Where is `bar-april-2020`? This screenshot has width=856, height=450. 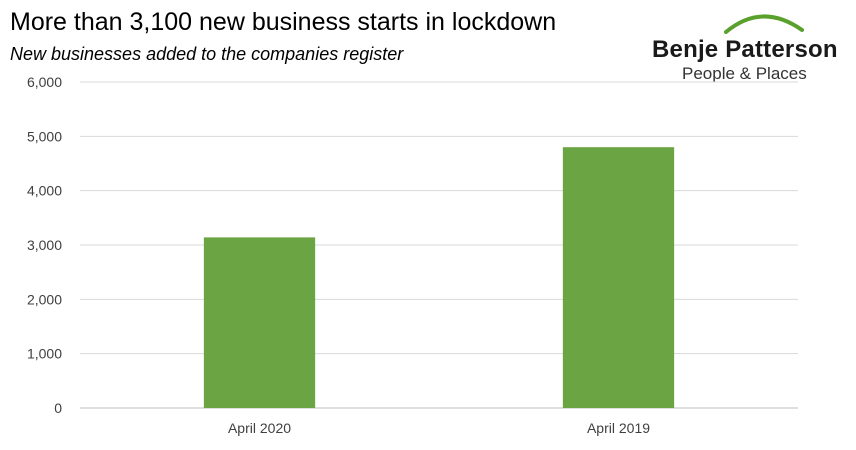 bar-april-2020 is located at coordinates (259, 322).